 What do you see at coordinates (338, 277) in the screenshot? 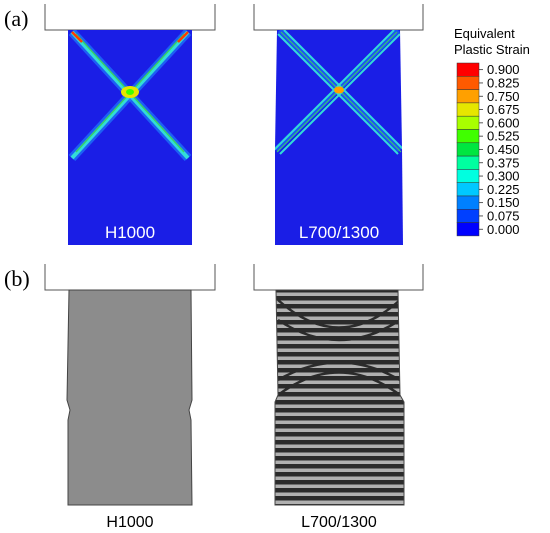
I see `platen-b-right` at bounding box center [338, 277].